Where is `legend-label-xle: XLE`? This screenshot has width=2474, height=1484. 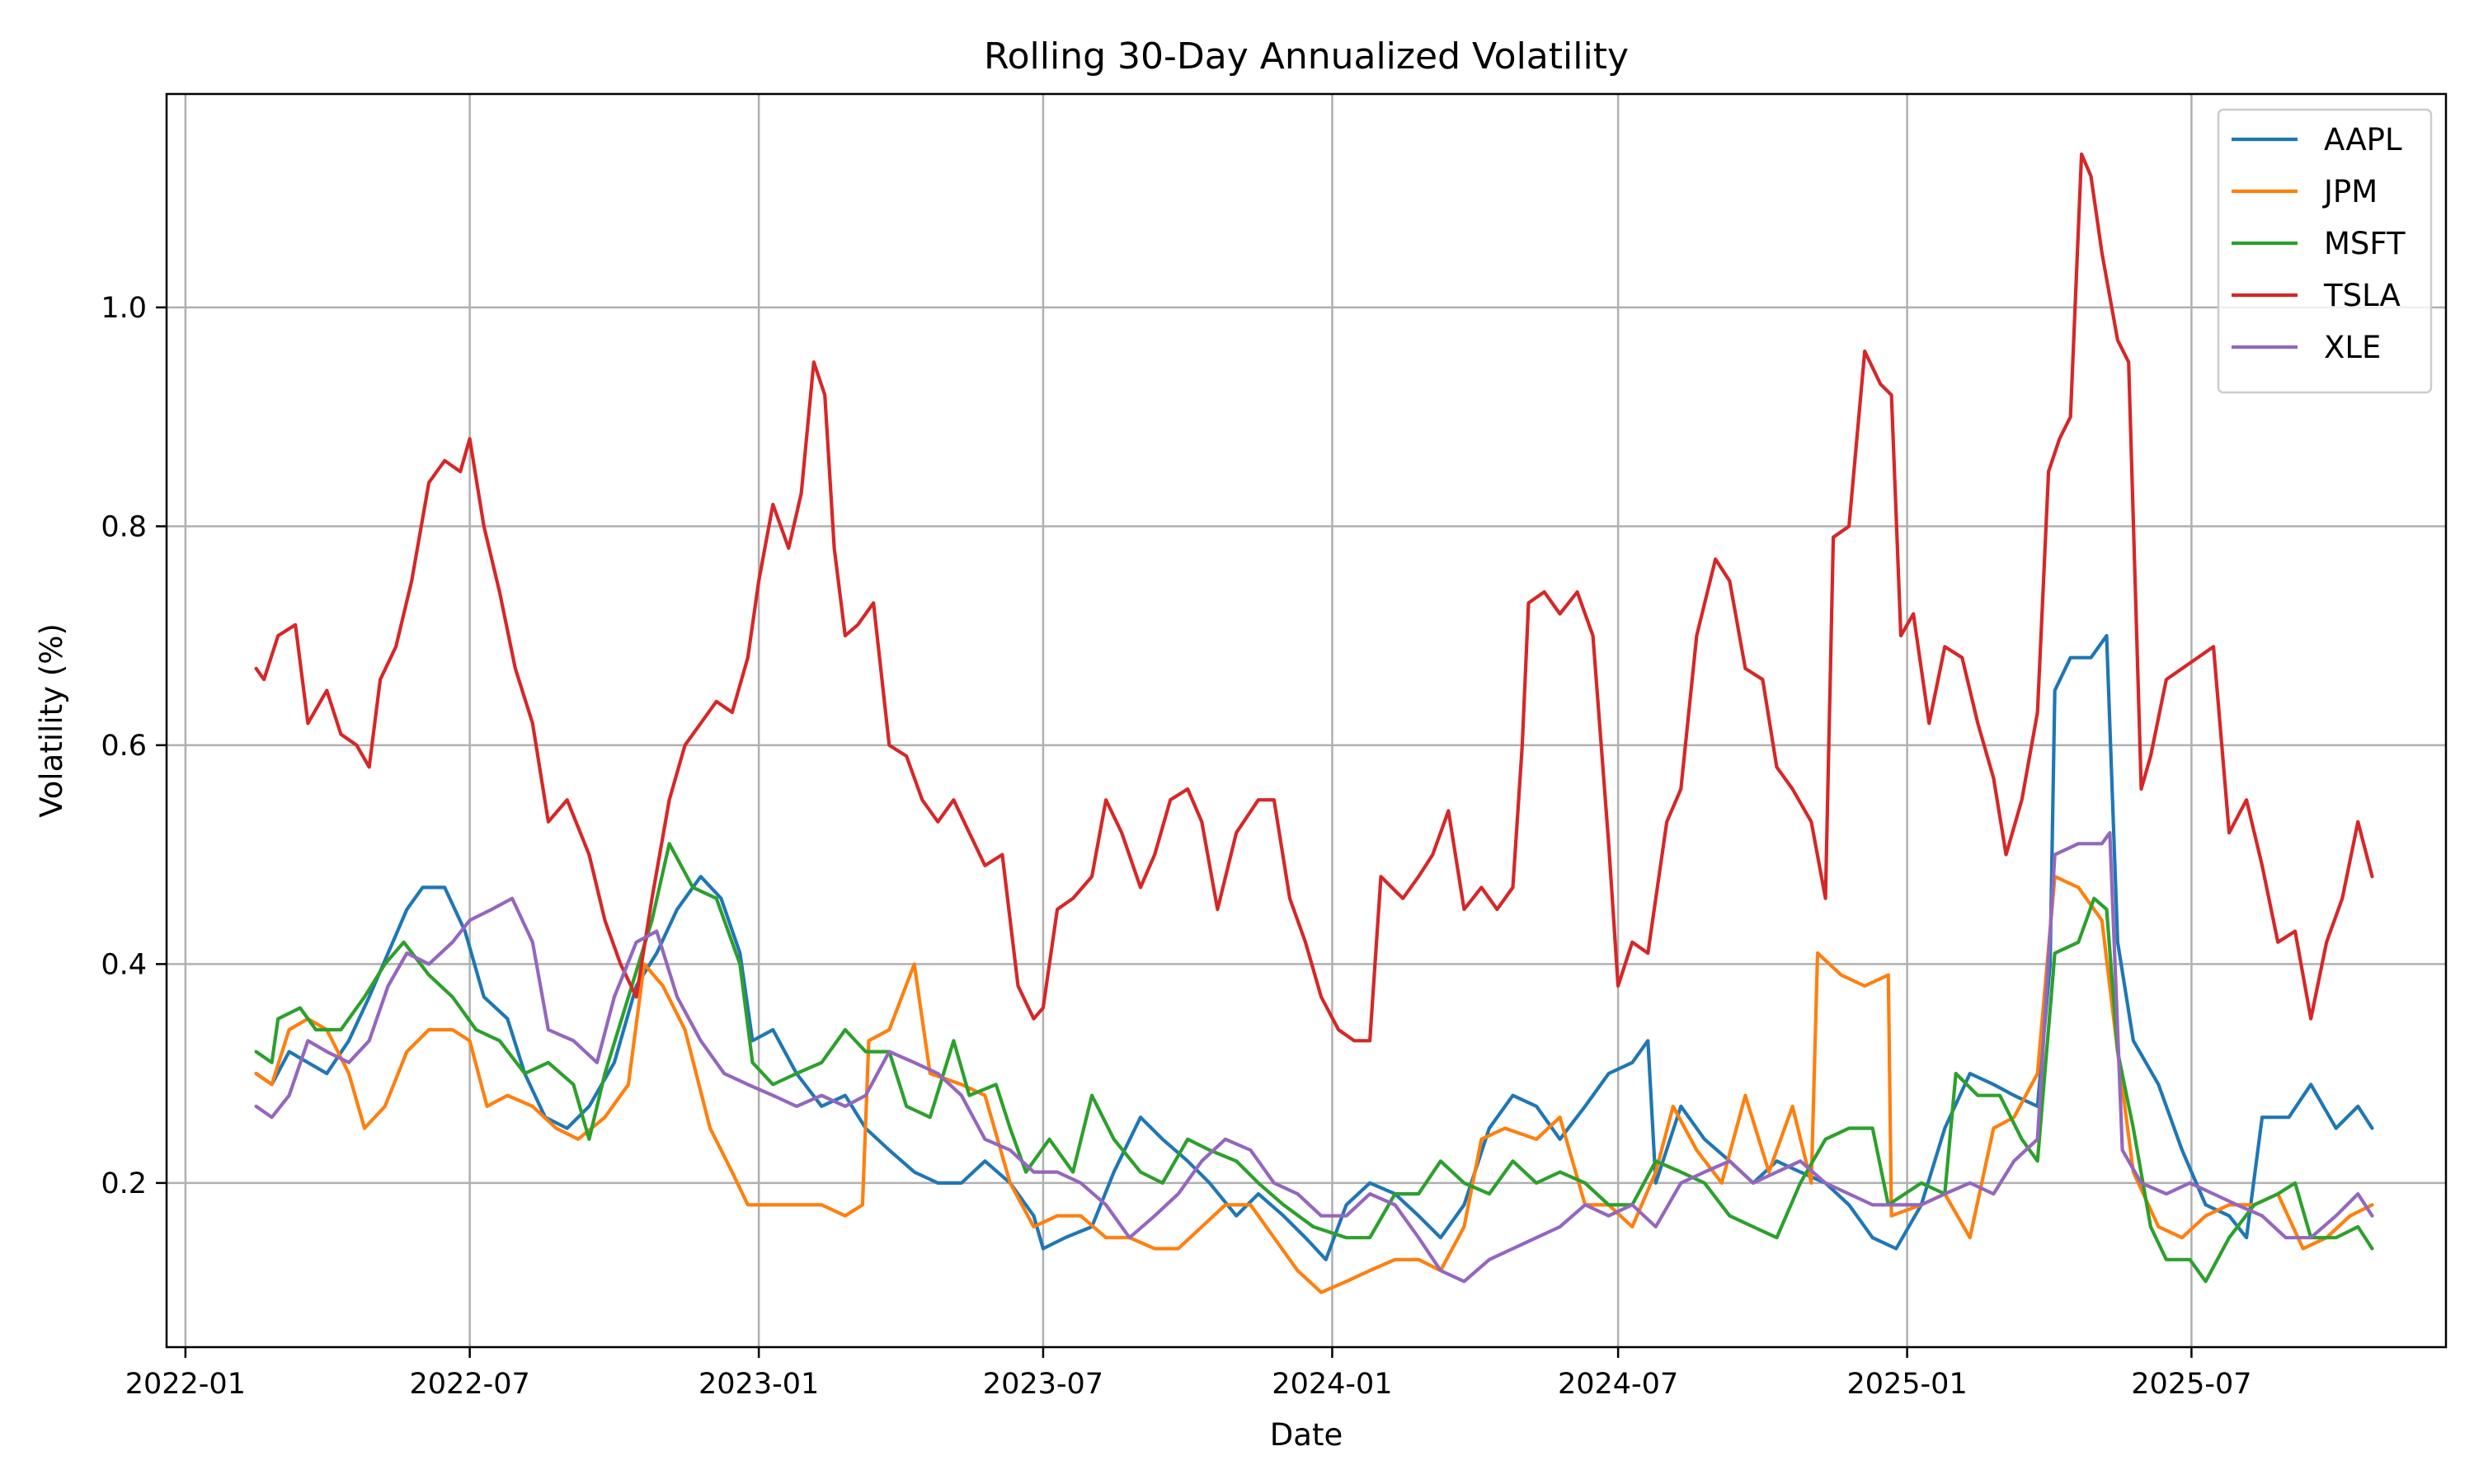
legend-label-xle: XLE is located at coordinates (2352, 347).